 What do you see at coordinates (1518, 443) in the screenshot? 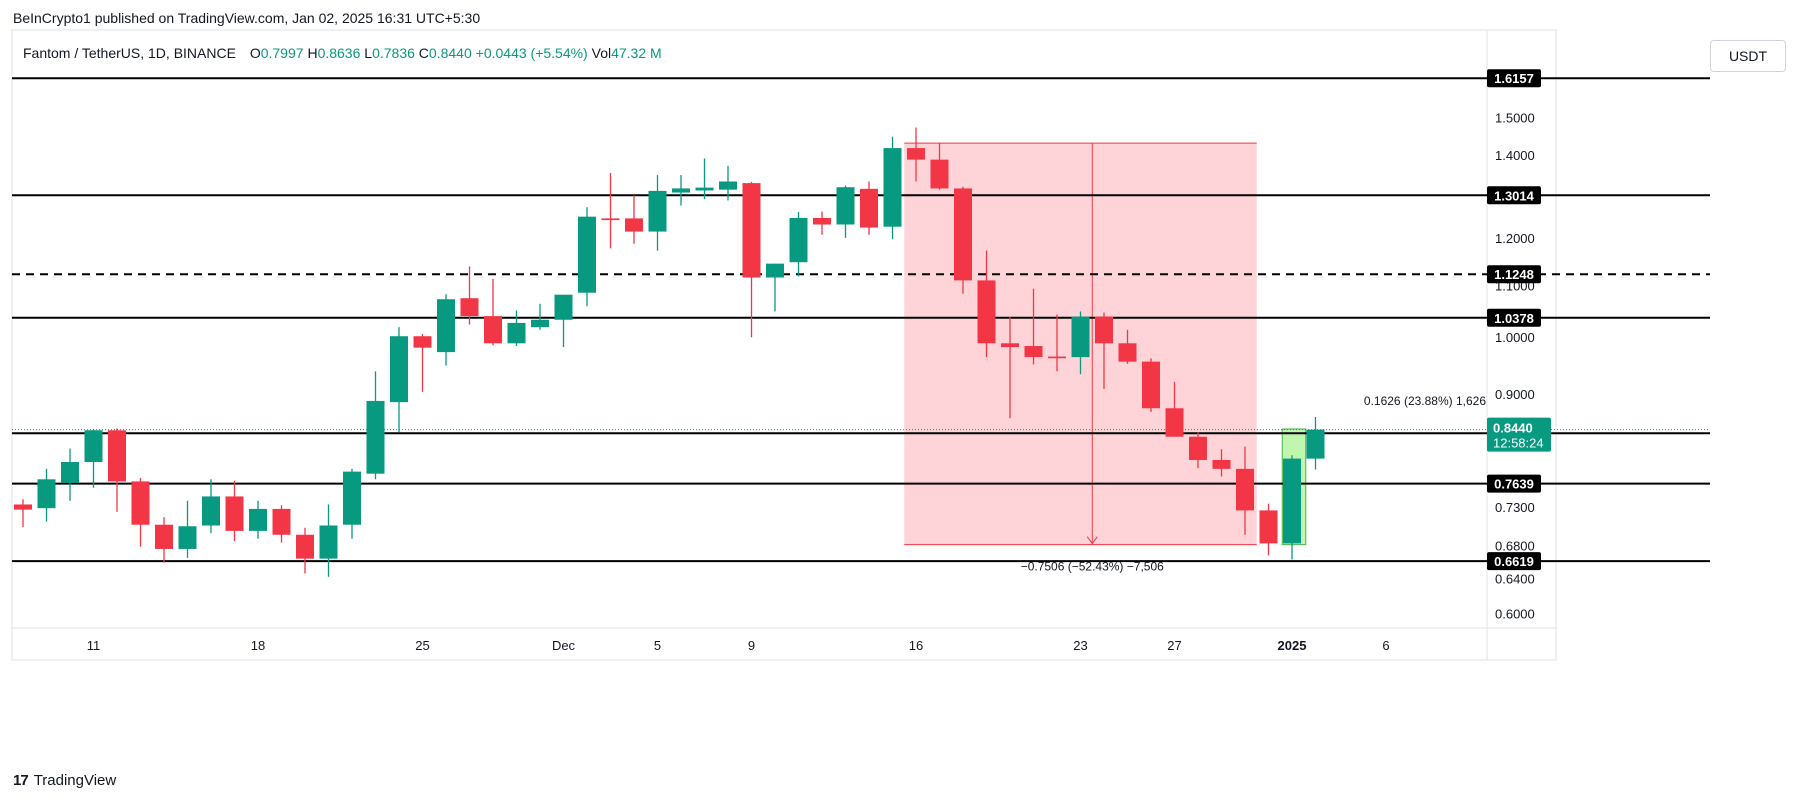
I see `countdown-label: 12:58:24` at bounding box center [1518, 443].